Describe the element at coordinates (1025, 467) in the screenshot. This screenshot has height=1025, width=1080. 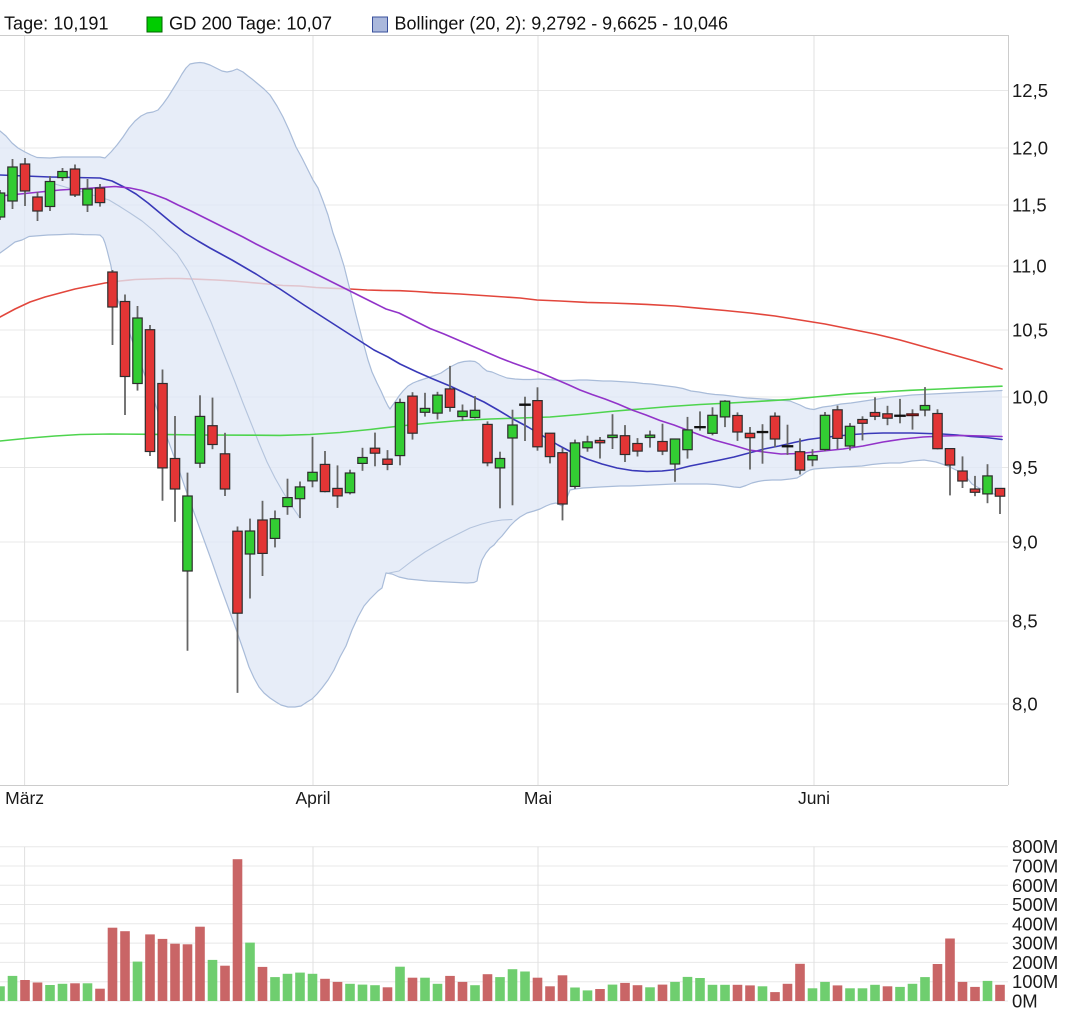
I see `svg-text: 9,5` at that location.